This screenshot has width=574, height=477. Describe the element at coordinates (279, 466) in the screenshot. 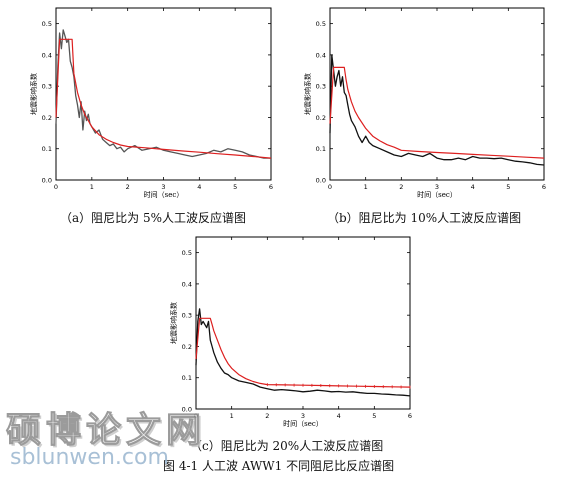

I see `figure-title: 图 4-1 人工波 AWW1 不同阻尼比反应谱图` at that location.